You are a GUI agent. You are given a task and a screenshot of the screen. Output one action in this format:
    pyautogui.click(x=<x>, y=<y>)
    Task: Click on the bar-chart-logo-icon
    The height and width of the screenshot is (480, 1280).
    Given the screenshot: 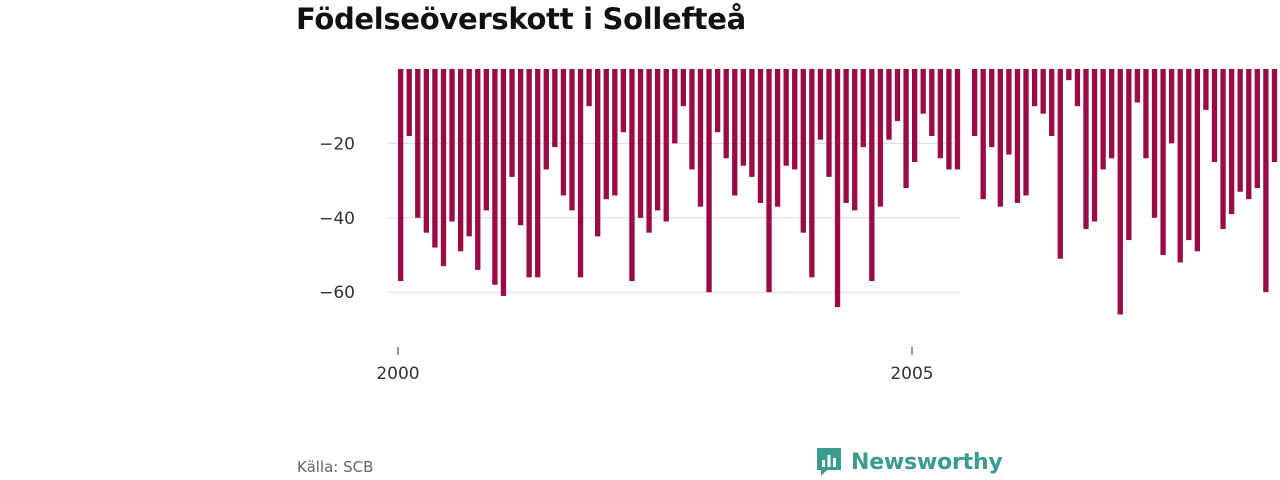 What is the action you would take?
    pyautogui.click(x=829, y=462)
    